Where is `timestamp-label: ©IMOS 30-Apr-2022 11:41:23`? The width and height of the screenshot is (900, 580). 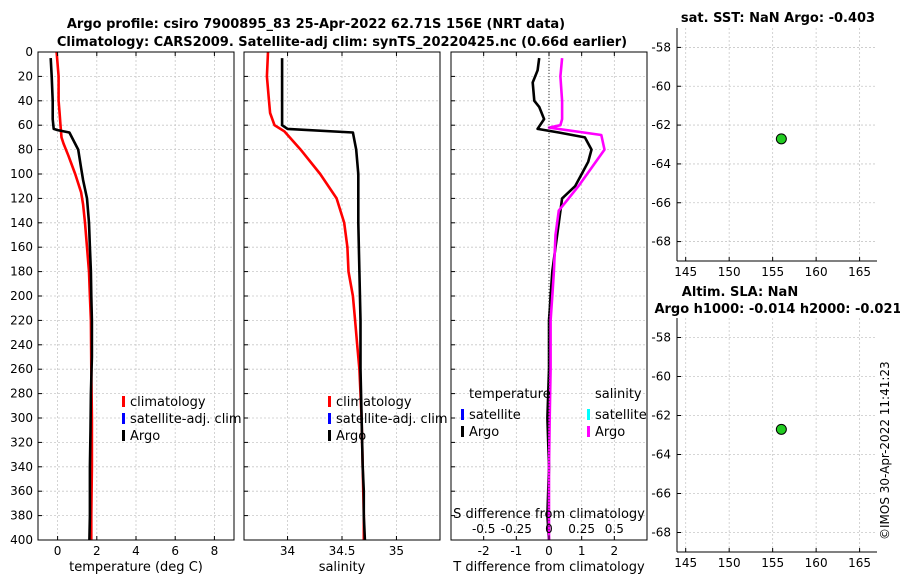
timestamp-label: ©IMOS 30-Apr-2022 11:41:23 is located at coordinates (885, 450).